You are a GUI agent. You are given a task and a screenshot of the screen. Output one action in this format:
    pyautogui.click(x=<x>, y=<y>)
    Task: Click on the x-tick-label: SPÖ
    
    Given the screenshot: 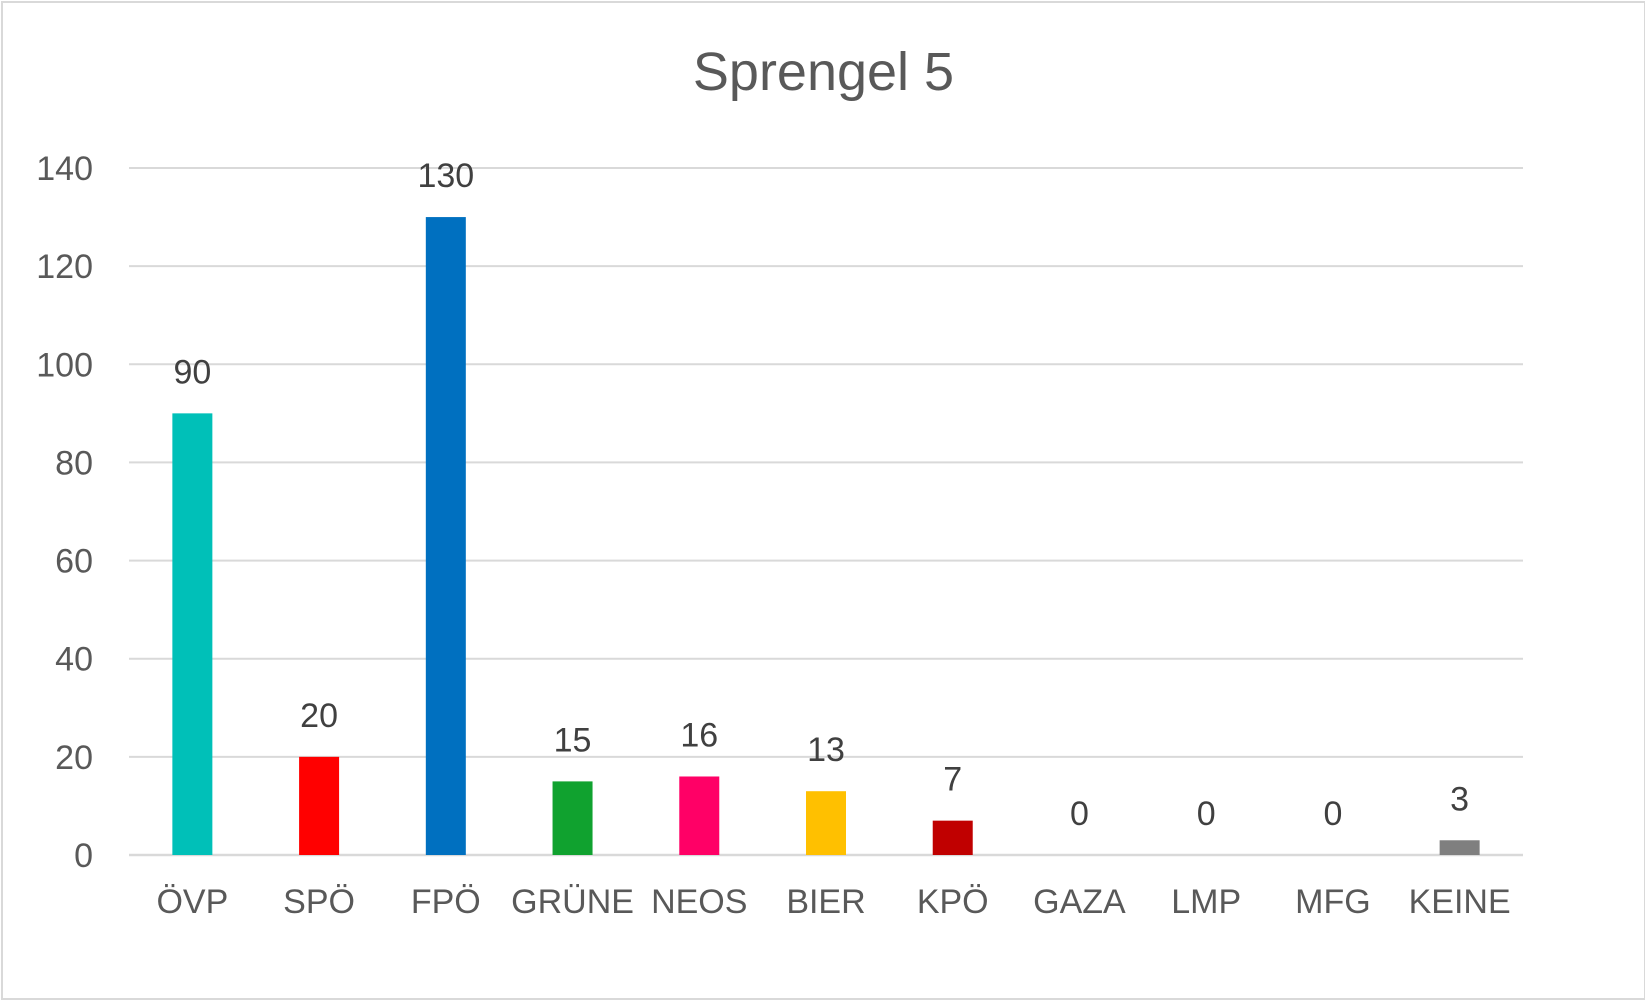 What is the action you would take?
    pyautogui.click(x=319, y=902)
    